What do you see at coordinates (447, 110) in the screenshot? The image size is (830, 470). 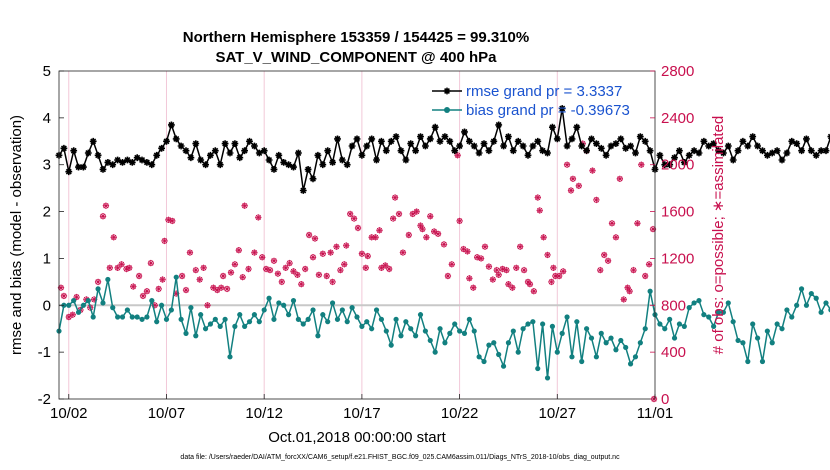 I see `legend-bias-marker` at bounding box center [447, 110].